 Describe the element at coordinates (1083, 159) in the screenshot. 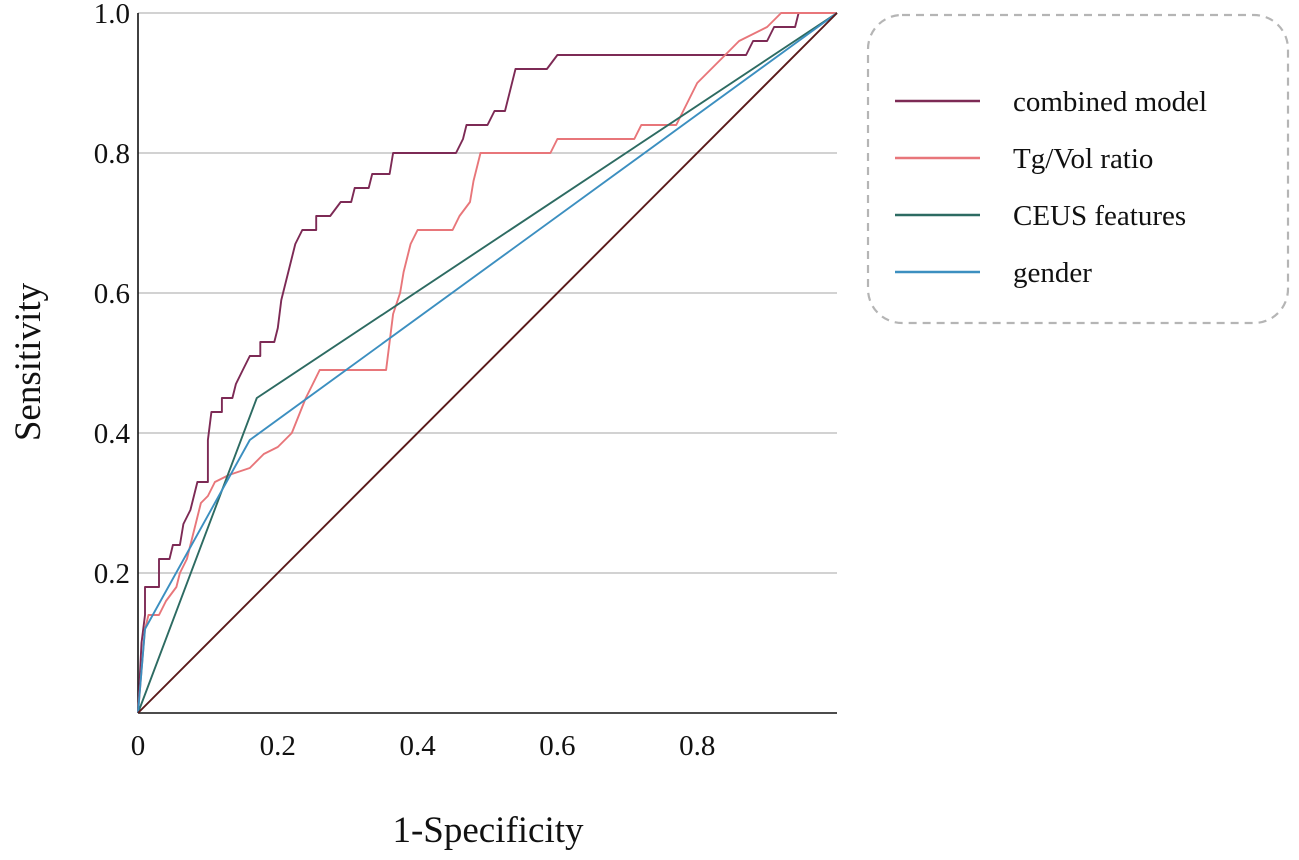

I see `legend-label-tg-vol-ratio: Tg/Vol ratio` at that location.